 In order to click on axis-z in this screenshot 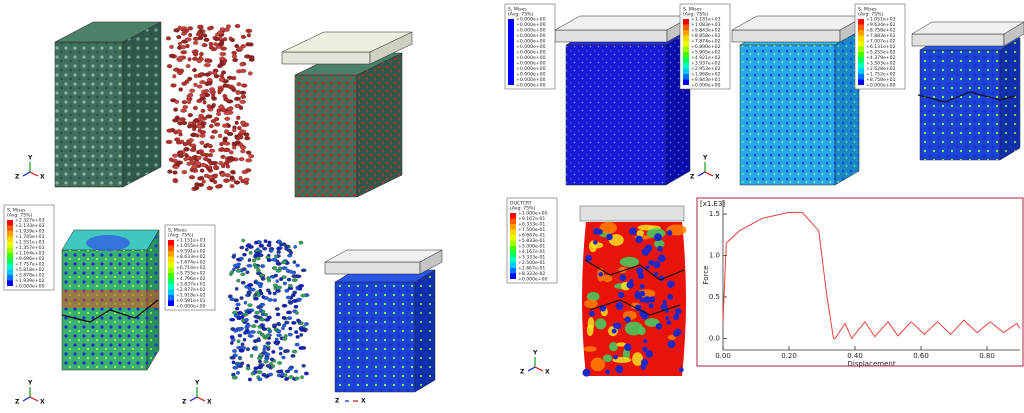, I will do `click(26, 399)`.